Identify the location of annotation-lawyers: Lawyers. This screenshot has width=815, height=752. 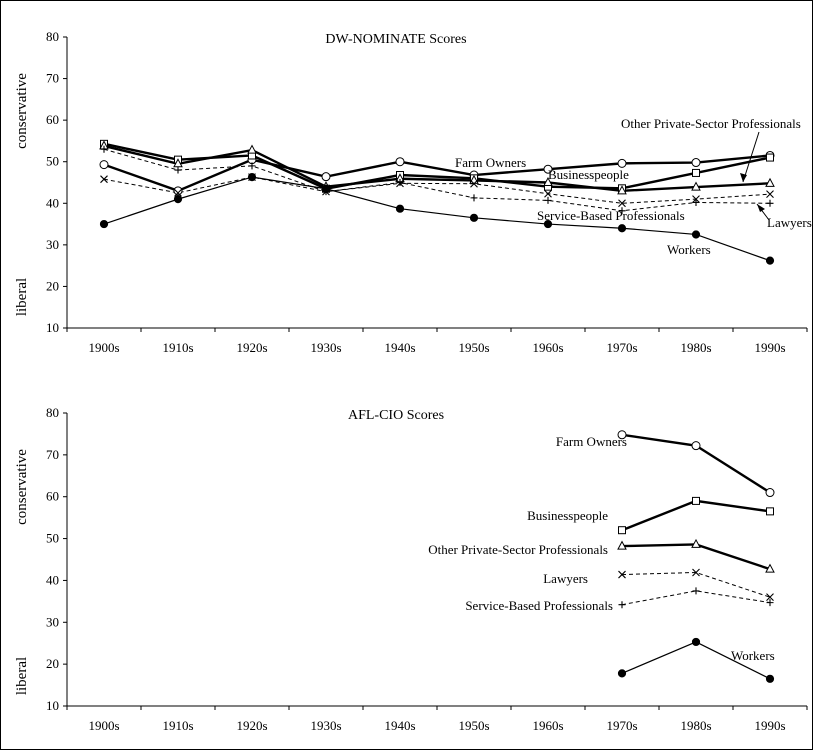
(789, 222).